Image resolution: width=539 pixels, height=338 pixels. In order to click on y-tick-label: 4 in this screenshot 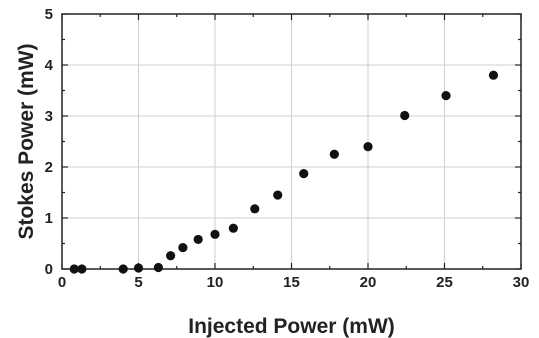, I will do `click(49, 65)`.